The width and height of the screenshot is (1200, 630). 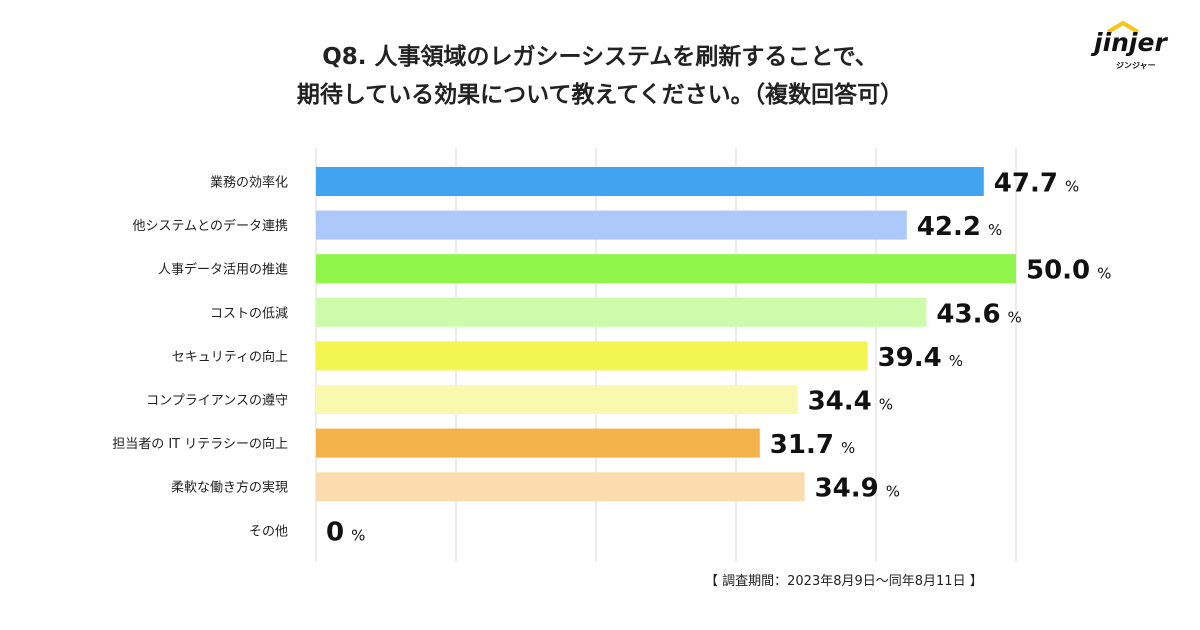 I want to click on jinjer-logo: jinjer ジンジャー, so click(x=1138, y=48).